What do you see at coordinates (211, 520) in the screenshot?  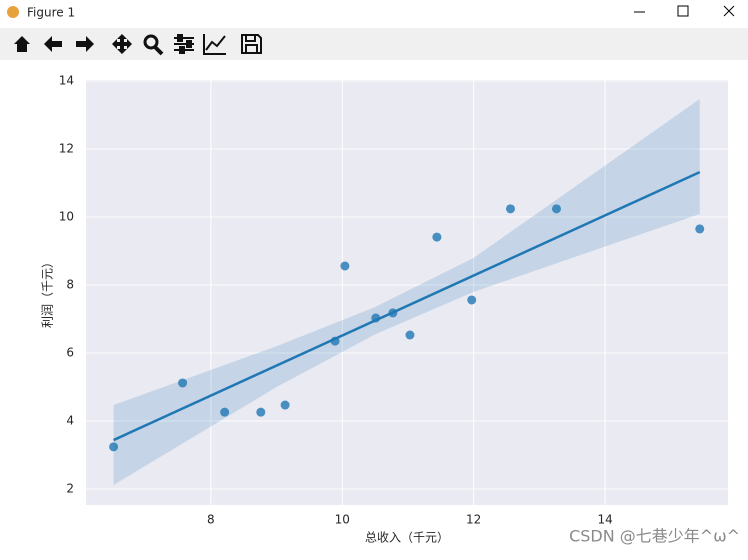 I see `x-tick-label: 8` at bounding box center [211, 520].